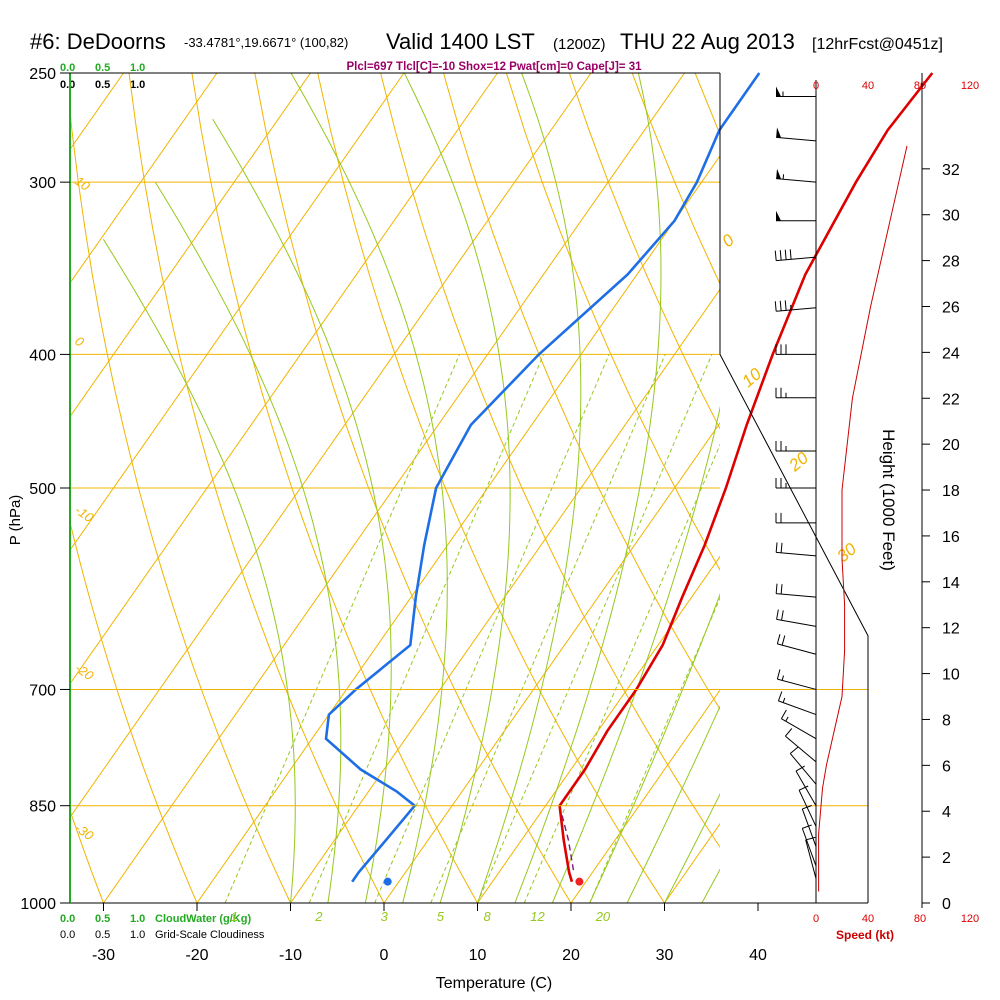  Describe the element at coordinates (318, 916) in the screenshot. I see `mixing-ratio-label: 2` at that location.